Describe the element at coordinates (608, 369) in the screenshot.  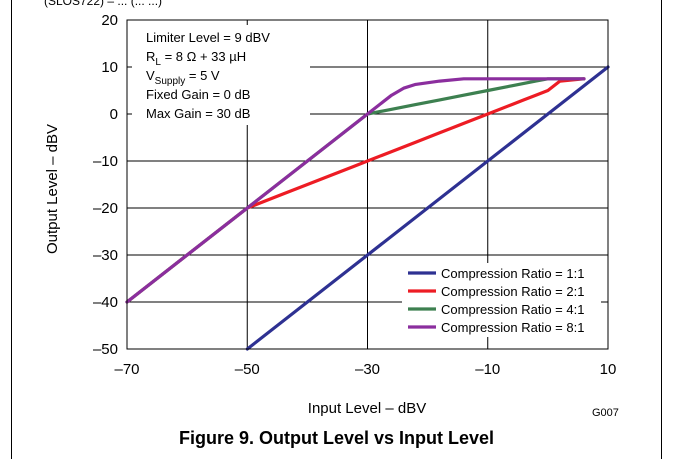
I see `x-tick-label: 10` at that location.